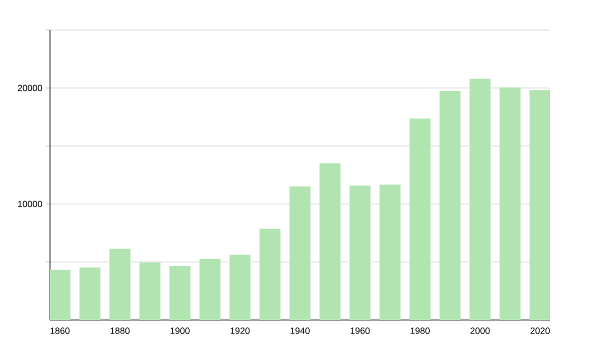 This screenshot has width=600, height=350. I want to click on x-tick-label: 2000, so click(480, 331).